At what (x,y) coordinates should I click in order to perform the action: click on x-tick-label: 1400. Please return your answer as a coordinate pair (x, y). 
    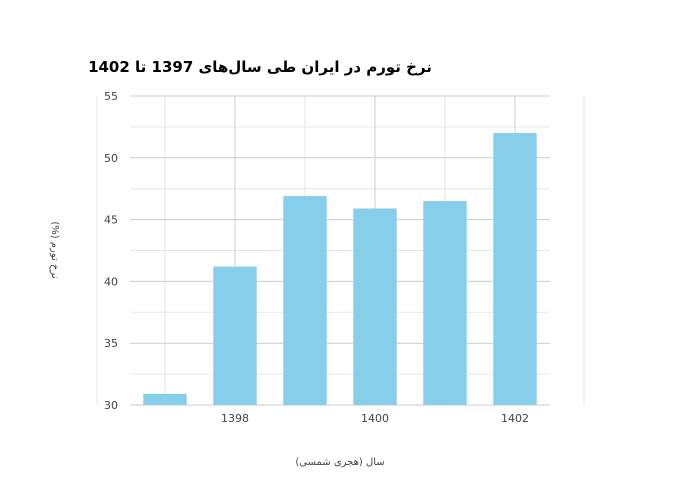
    Looking at the image, I should click on (375, 418).